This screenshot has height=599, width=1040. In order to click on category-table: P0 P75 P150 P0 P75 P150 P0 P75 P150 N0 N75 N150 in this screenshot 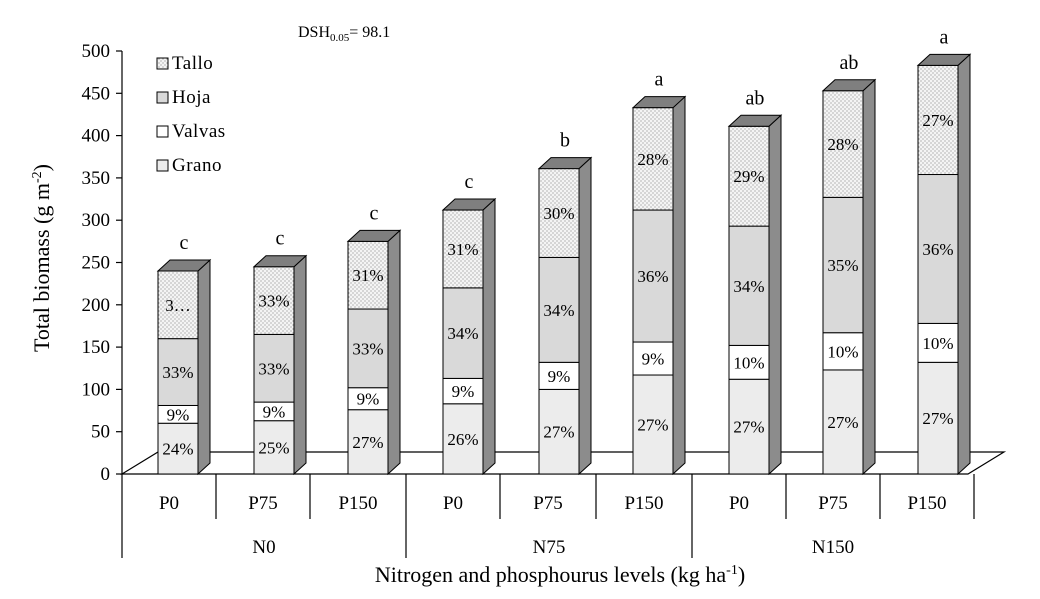, I will do `click(548, 516)`.